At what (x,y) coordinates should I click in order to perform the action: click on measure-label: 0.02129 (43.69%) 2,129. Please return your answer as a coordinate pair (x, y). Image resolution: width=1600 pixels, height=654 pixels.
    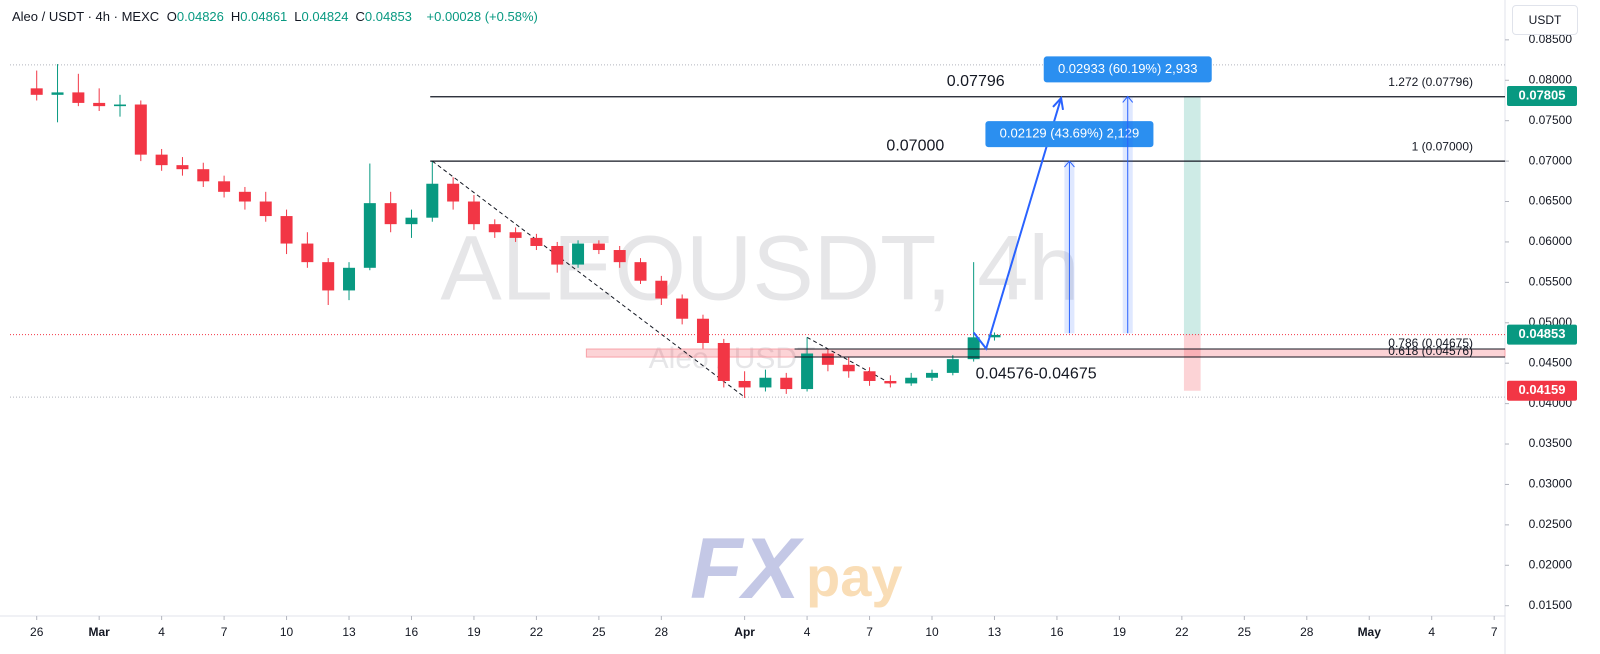
    Looking at the image, I should click on (1070, 133).